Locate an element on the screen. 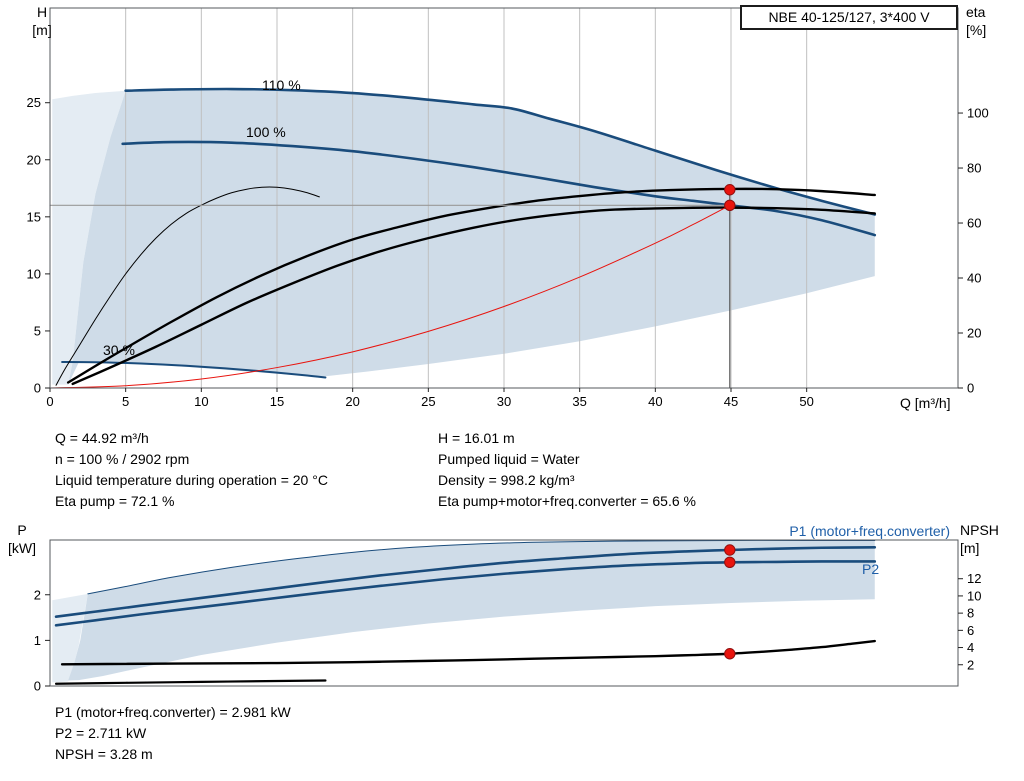 This screenshot has height=781, width=1024. duty-point-qh is located at coordinates (730, 205).